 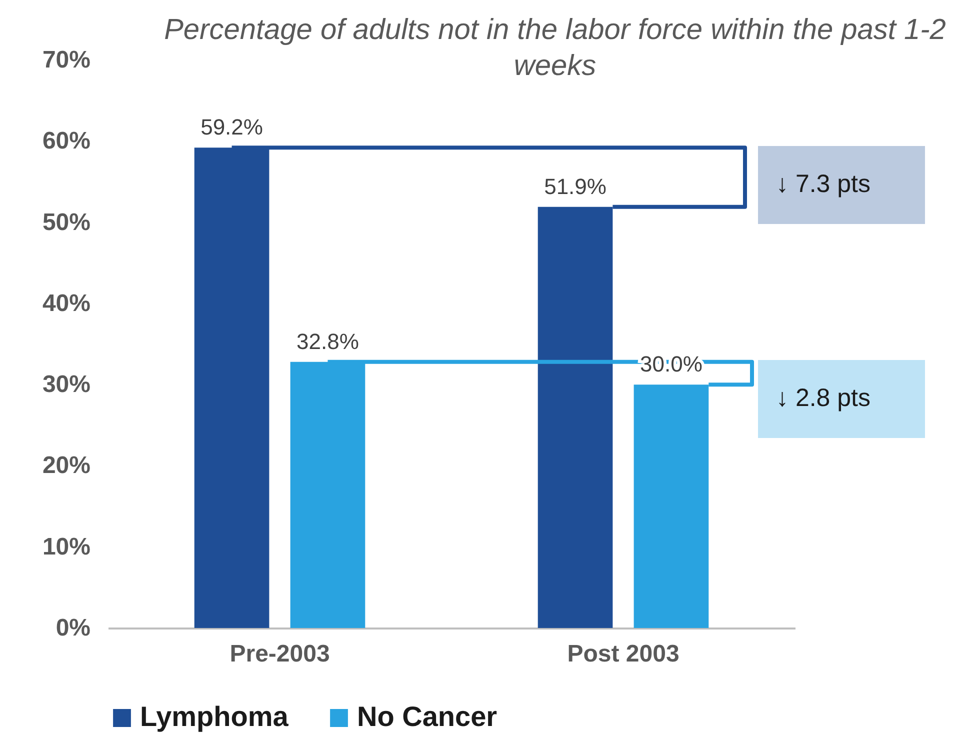 I want to click on chart-title: Percentage of adults not in the labor force within the past 1-2 weeks, so click(x=555, y=48).